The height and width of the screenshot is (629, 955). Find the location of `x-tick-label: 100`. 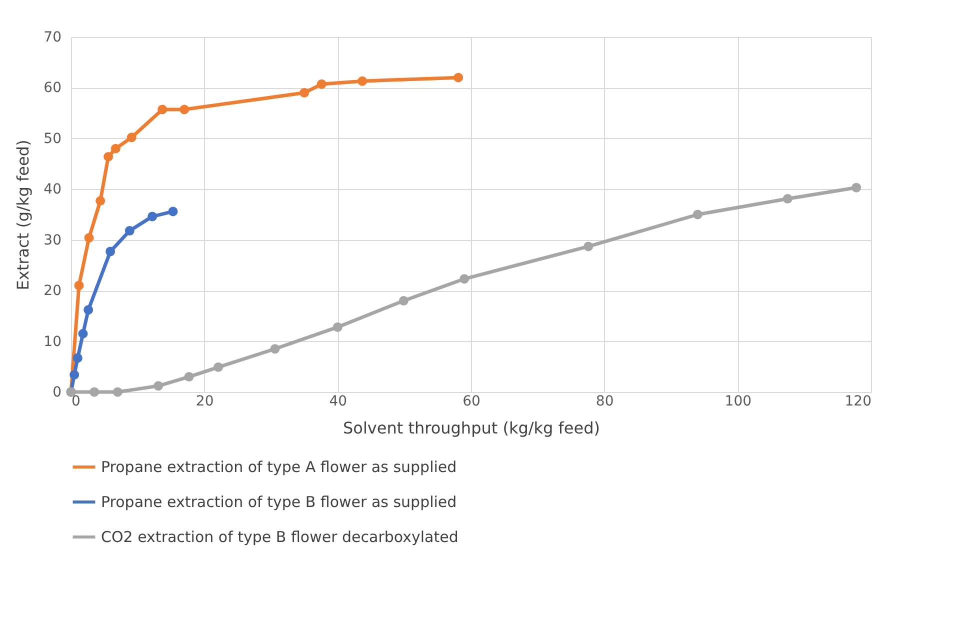

x-tick-label: 100 is located at coordinates (738, 402).